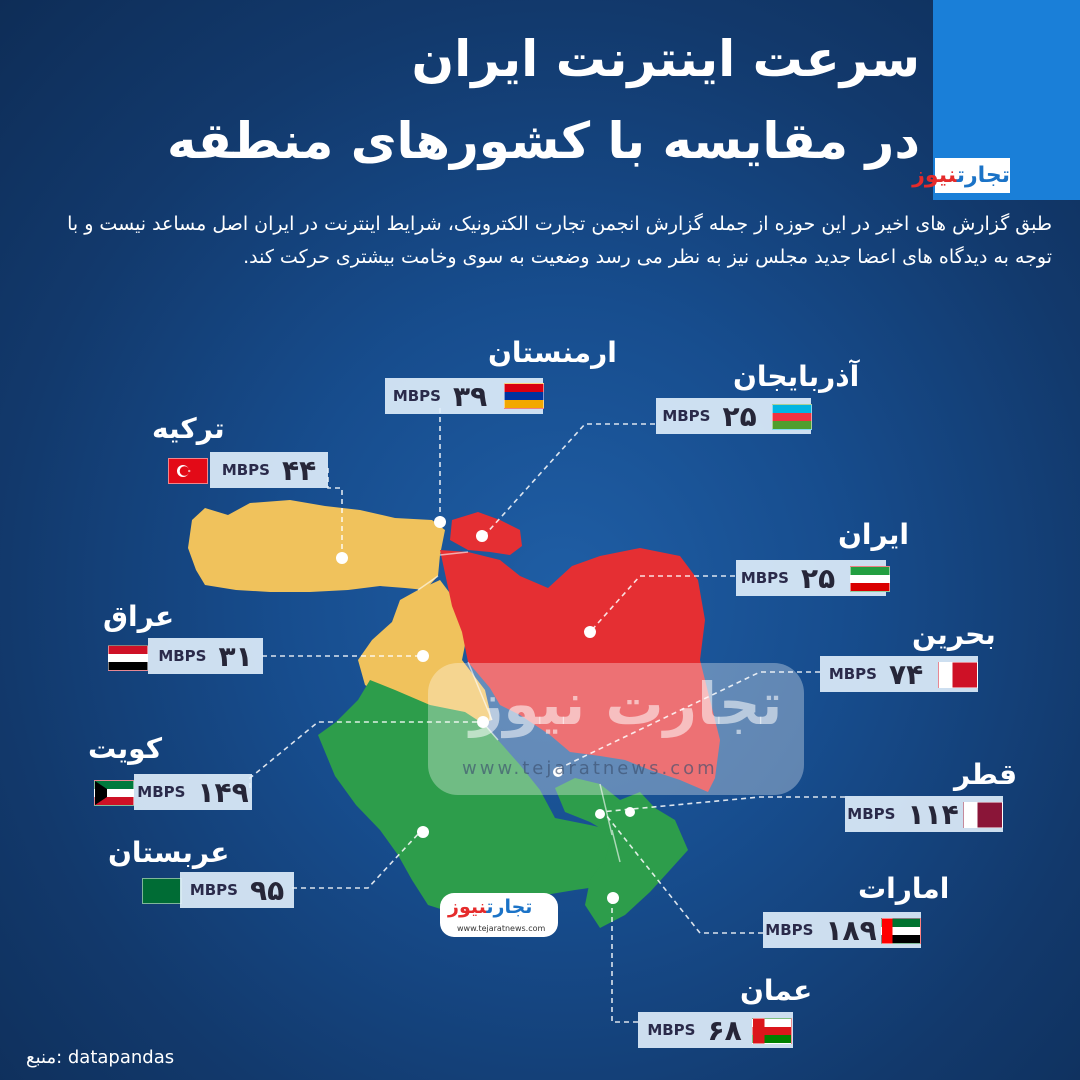  What do you see at coordinates (796, 376) in the screenshot?
I see `country-name-azerbaijan: آذربایجان` at bounding box center [796, 376].